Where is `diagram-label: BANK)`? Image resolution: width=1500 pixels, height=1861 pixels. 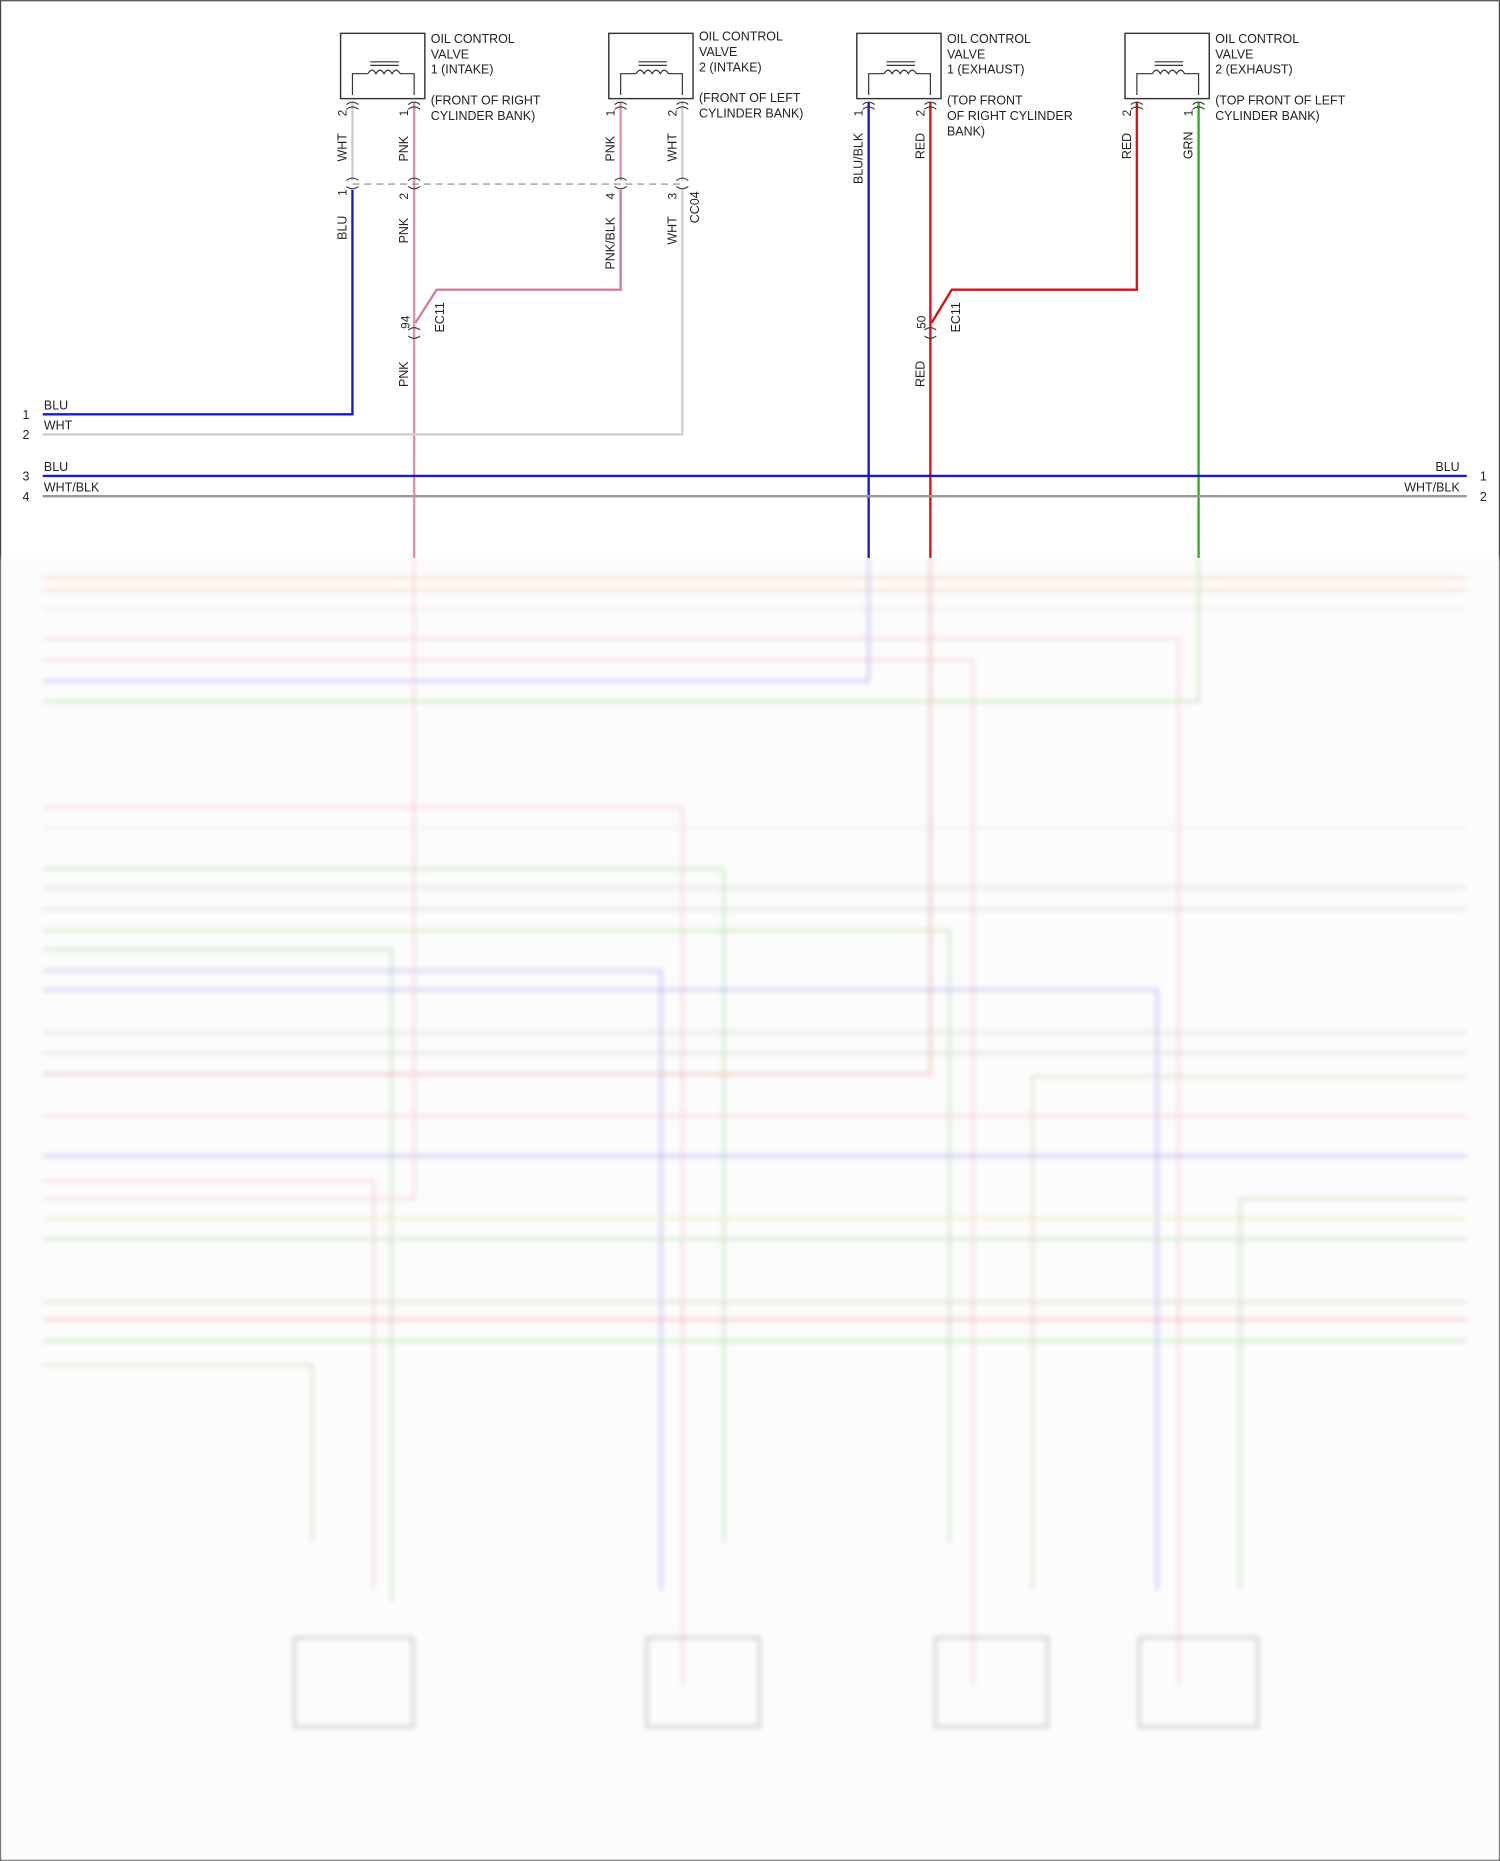
diagram-label: BANK) is located at coordinates (966, 131).